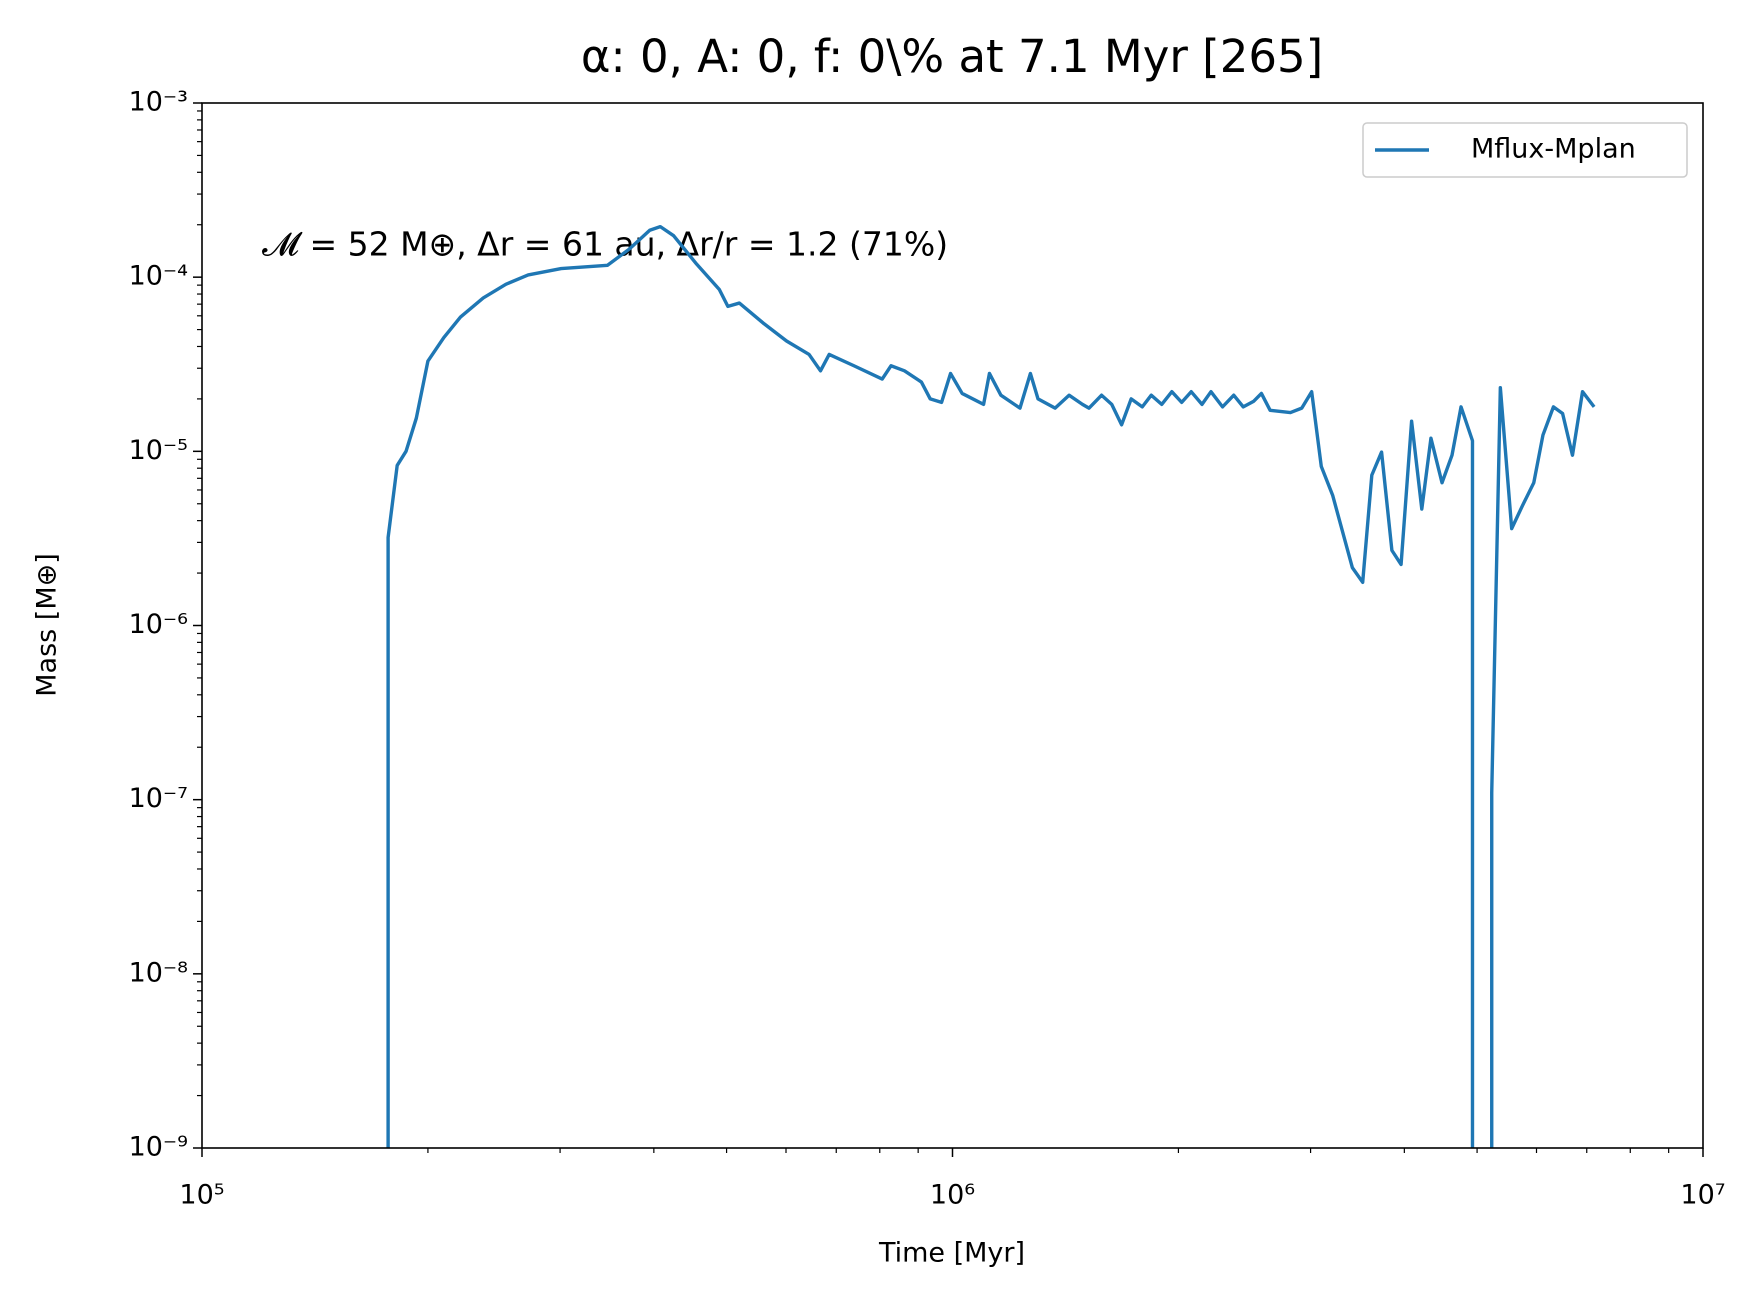  What do you see at coordinates (1702, 1195) in the screenshot?
I see `x-tick-label: 10⁷` at bounding box center [1702, 1195].